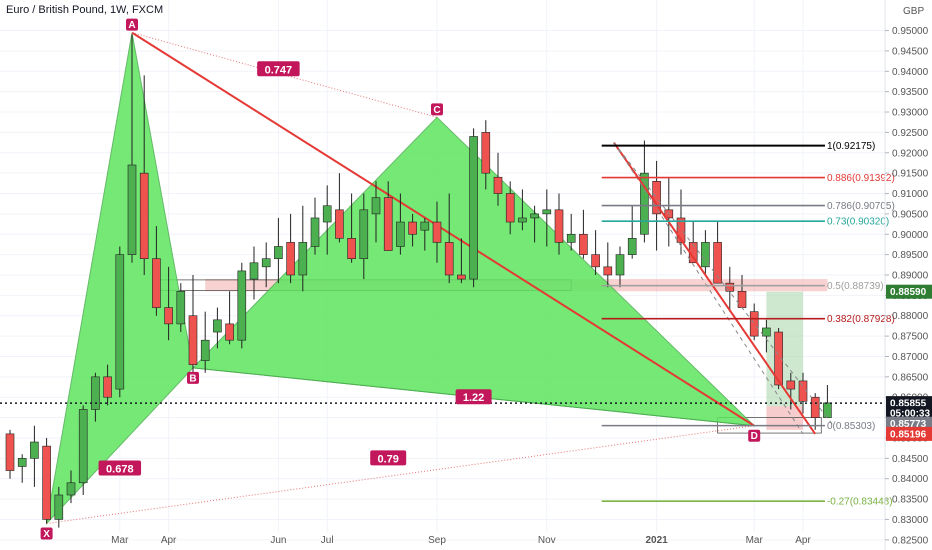  What do you see at coordinates (461, 540) in the screenshot?
I see `time-axis: Mar Apr Jun Jul Sep Nov 2021 Mar Apr` at bounding box center [461, 540].